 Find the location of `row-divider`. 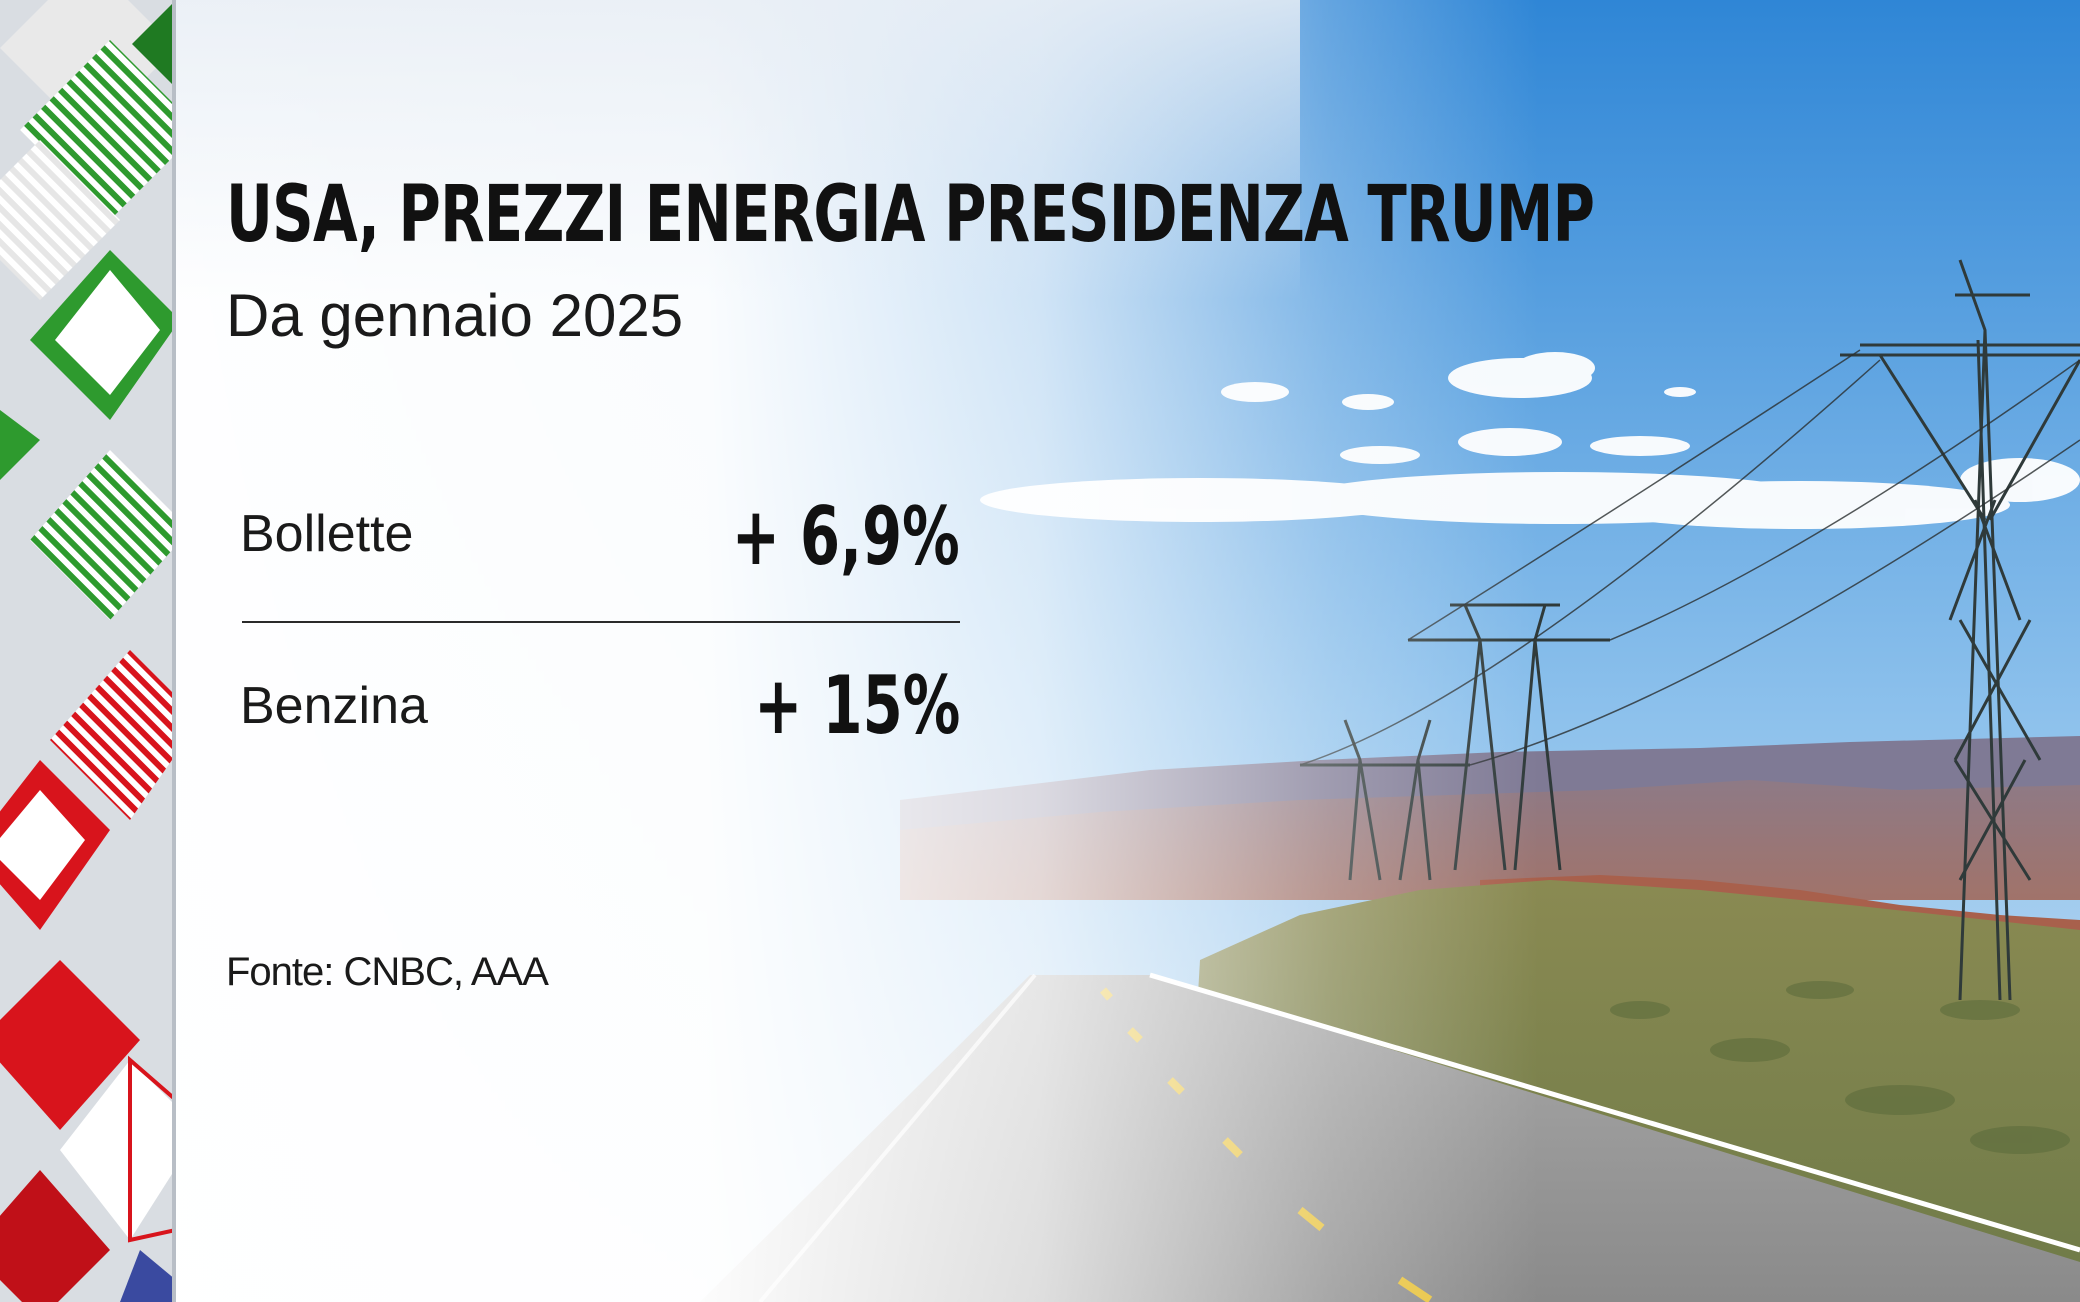

row-divider is located at coordinates (601, 622).